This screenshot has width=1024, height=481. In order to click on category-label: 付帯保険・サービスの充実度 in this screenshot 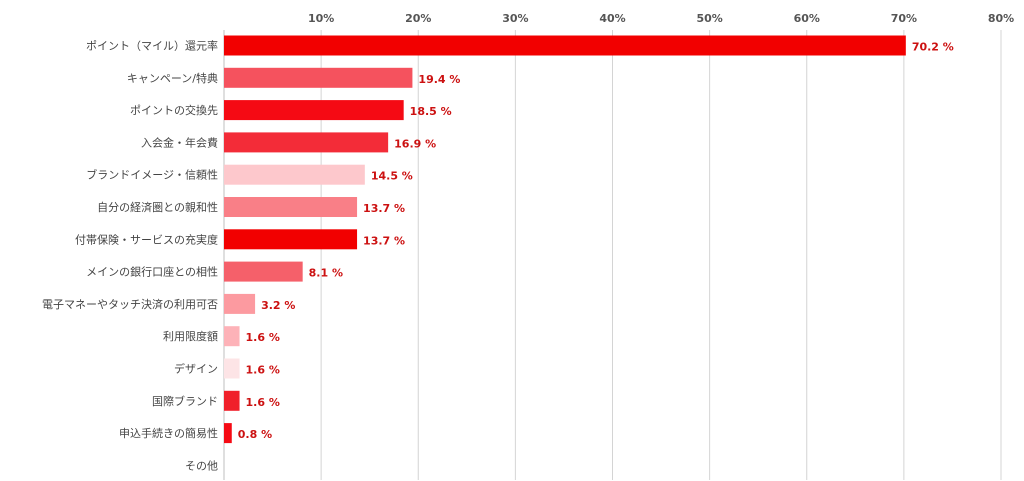, I will do `click(146, 239)`.